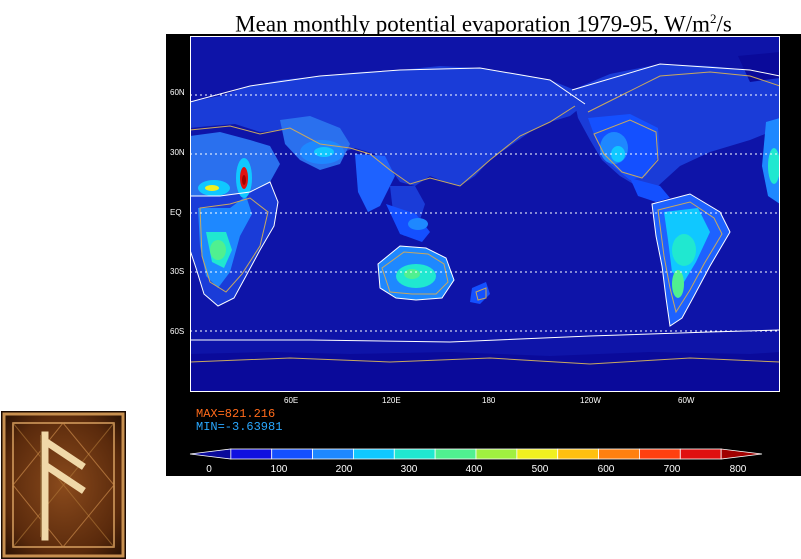 This screenshot has width=801, height=559. I want to click on lon-label-120w: 120W, so click(590, 400).